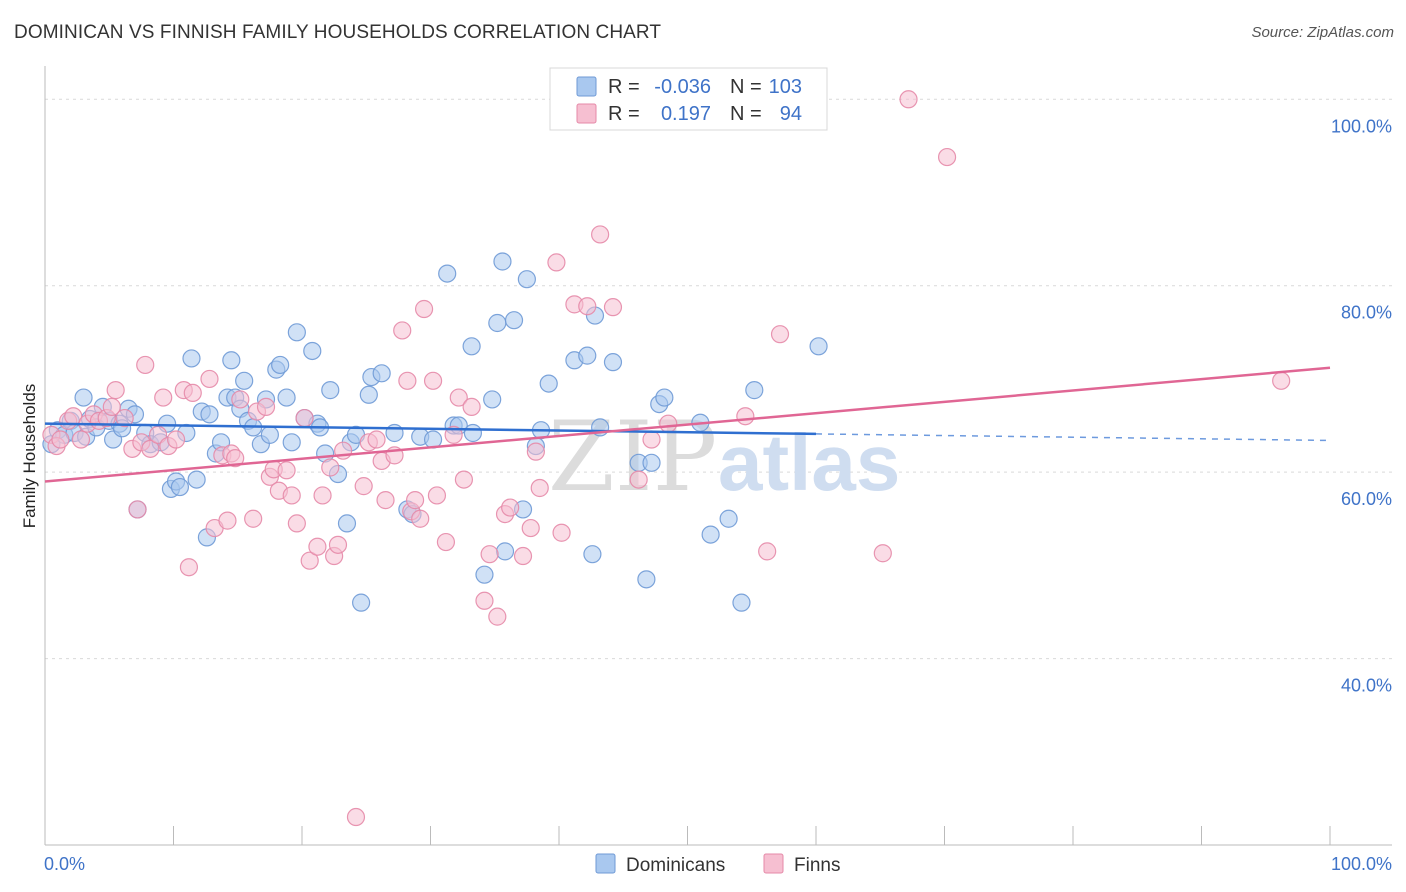  I want to click on legend-swatch-finns, so click(586, 113).